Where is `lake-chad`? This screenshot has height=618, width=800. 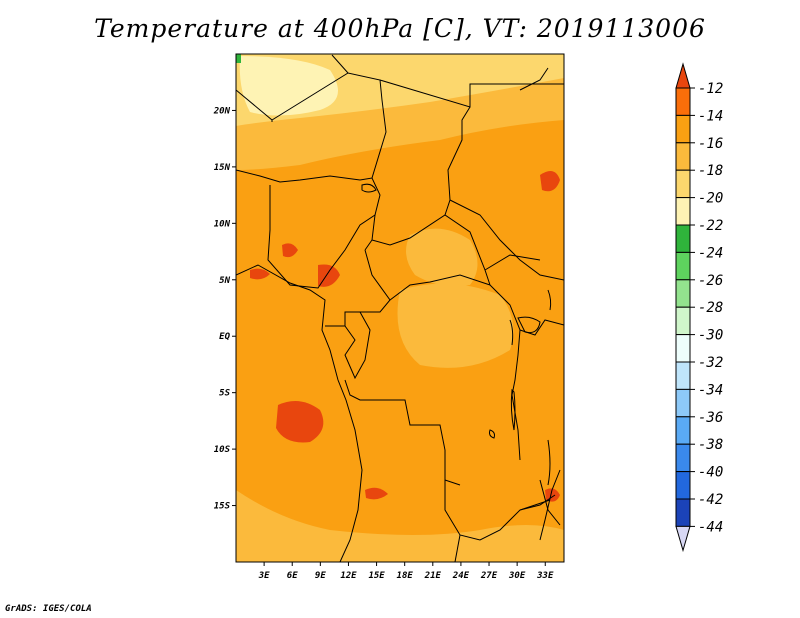 lake-chad is located at coordinates (369, 188).